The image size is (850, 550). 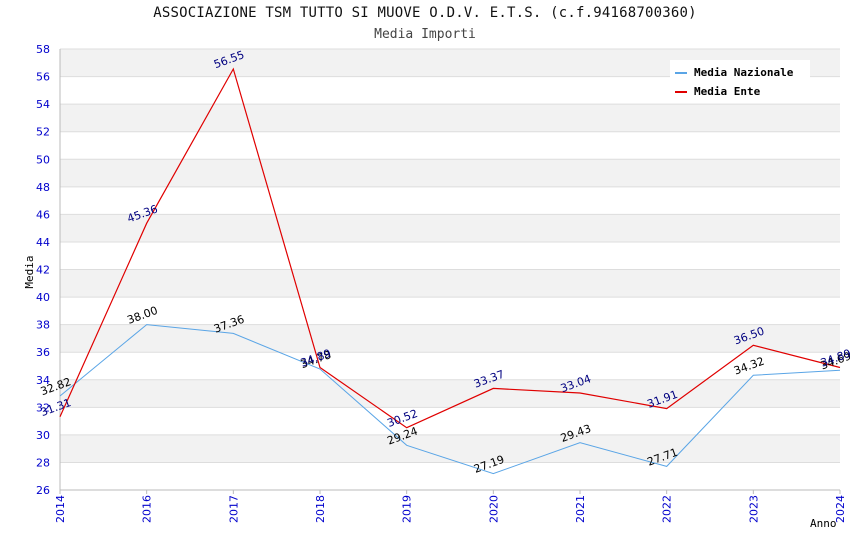 What do you see at coordinates (43, 77) in the screenshot?
I see `y-tick-label: 56` at bounding box center [43, 77].